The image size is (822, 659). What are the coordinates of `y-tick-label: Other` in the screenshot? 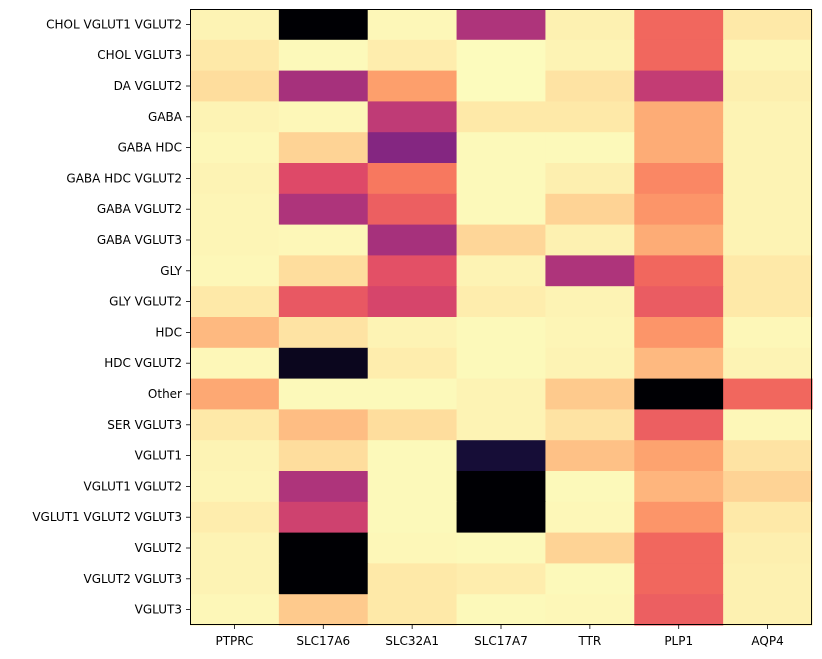 It's located at (165, 394).